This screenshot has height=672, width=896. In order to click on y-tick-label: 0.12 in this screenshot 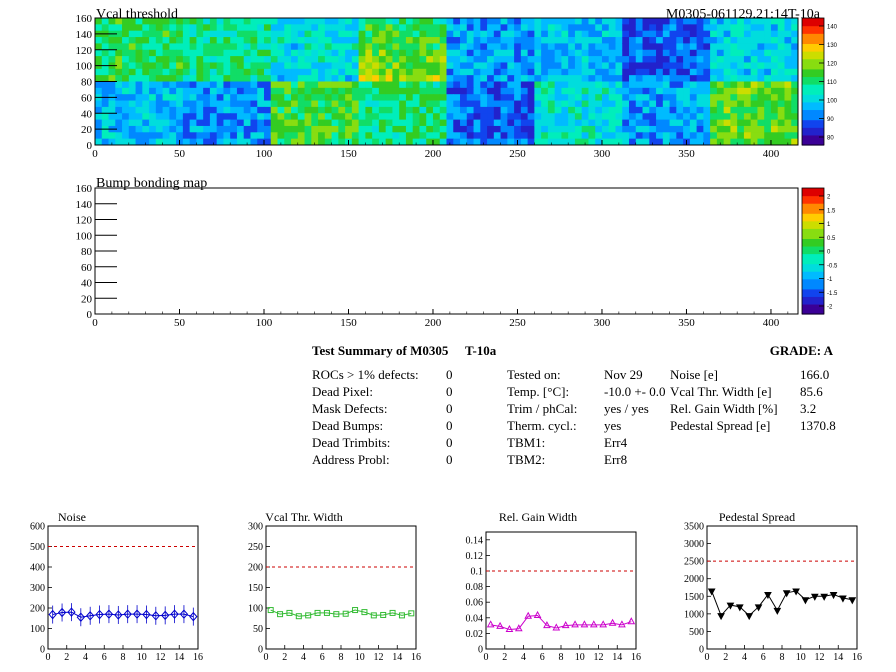, I will do `click(475, 556)`.